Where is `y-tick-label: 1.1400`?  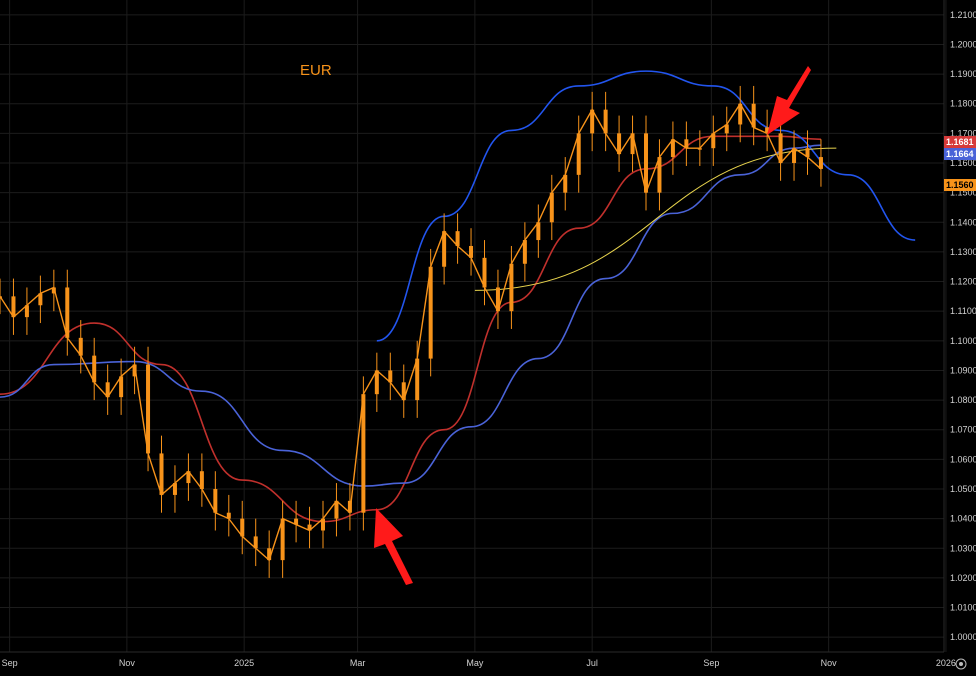
y-tick-label: 1.1400 is located at coordinates (963, 222).